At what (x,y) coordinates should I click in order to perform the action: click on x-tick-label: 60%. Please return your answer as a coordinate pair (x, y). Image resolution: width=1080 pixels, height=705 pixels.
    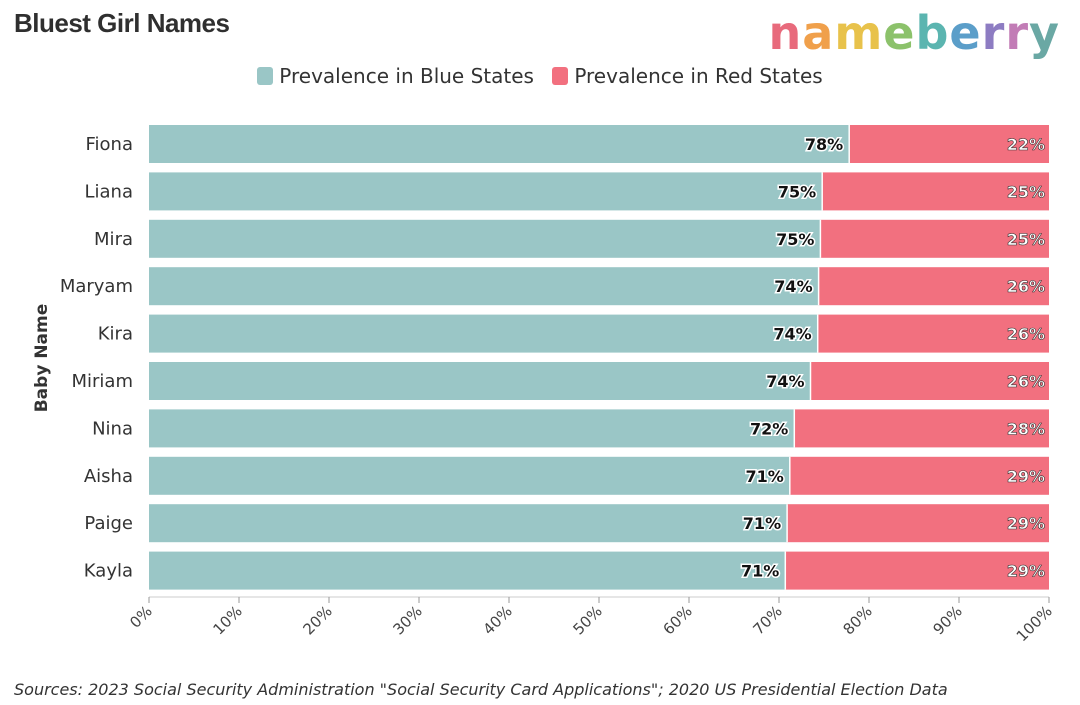
    Looking at the image, I should click on (678, 620).